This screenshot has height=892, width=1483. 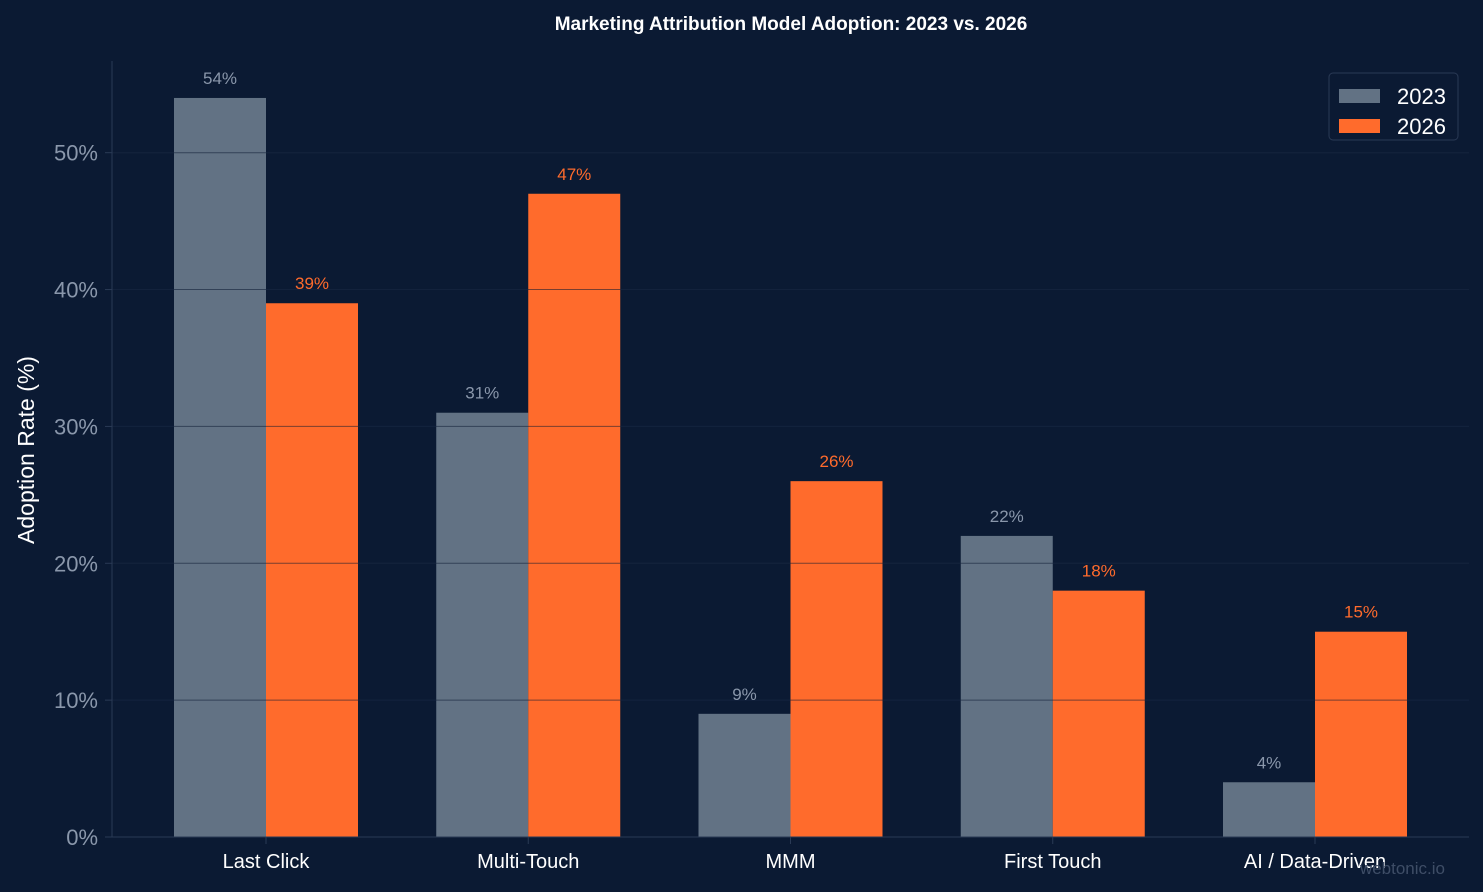 I want to click on legend-label-2026: 2026, so click(x=1421, y=126).